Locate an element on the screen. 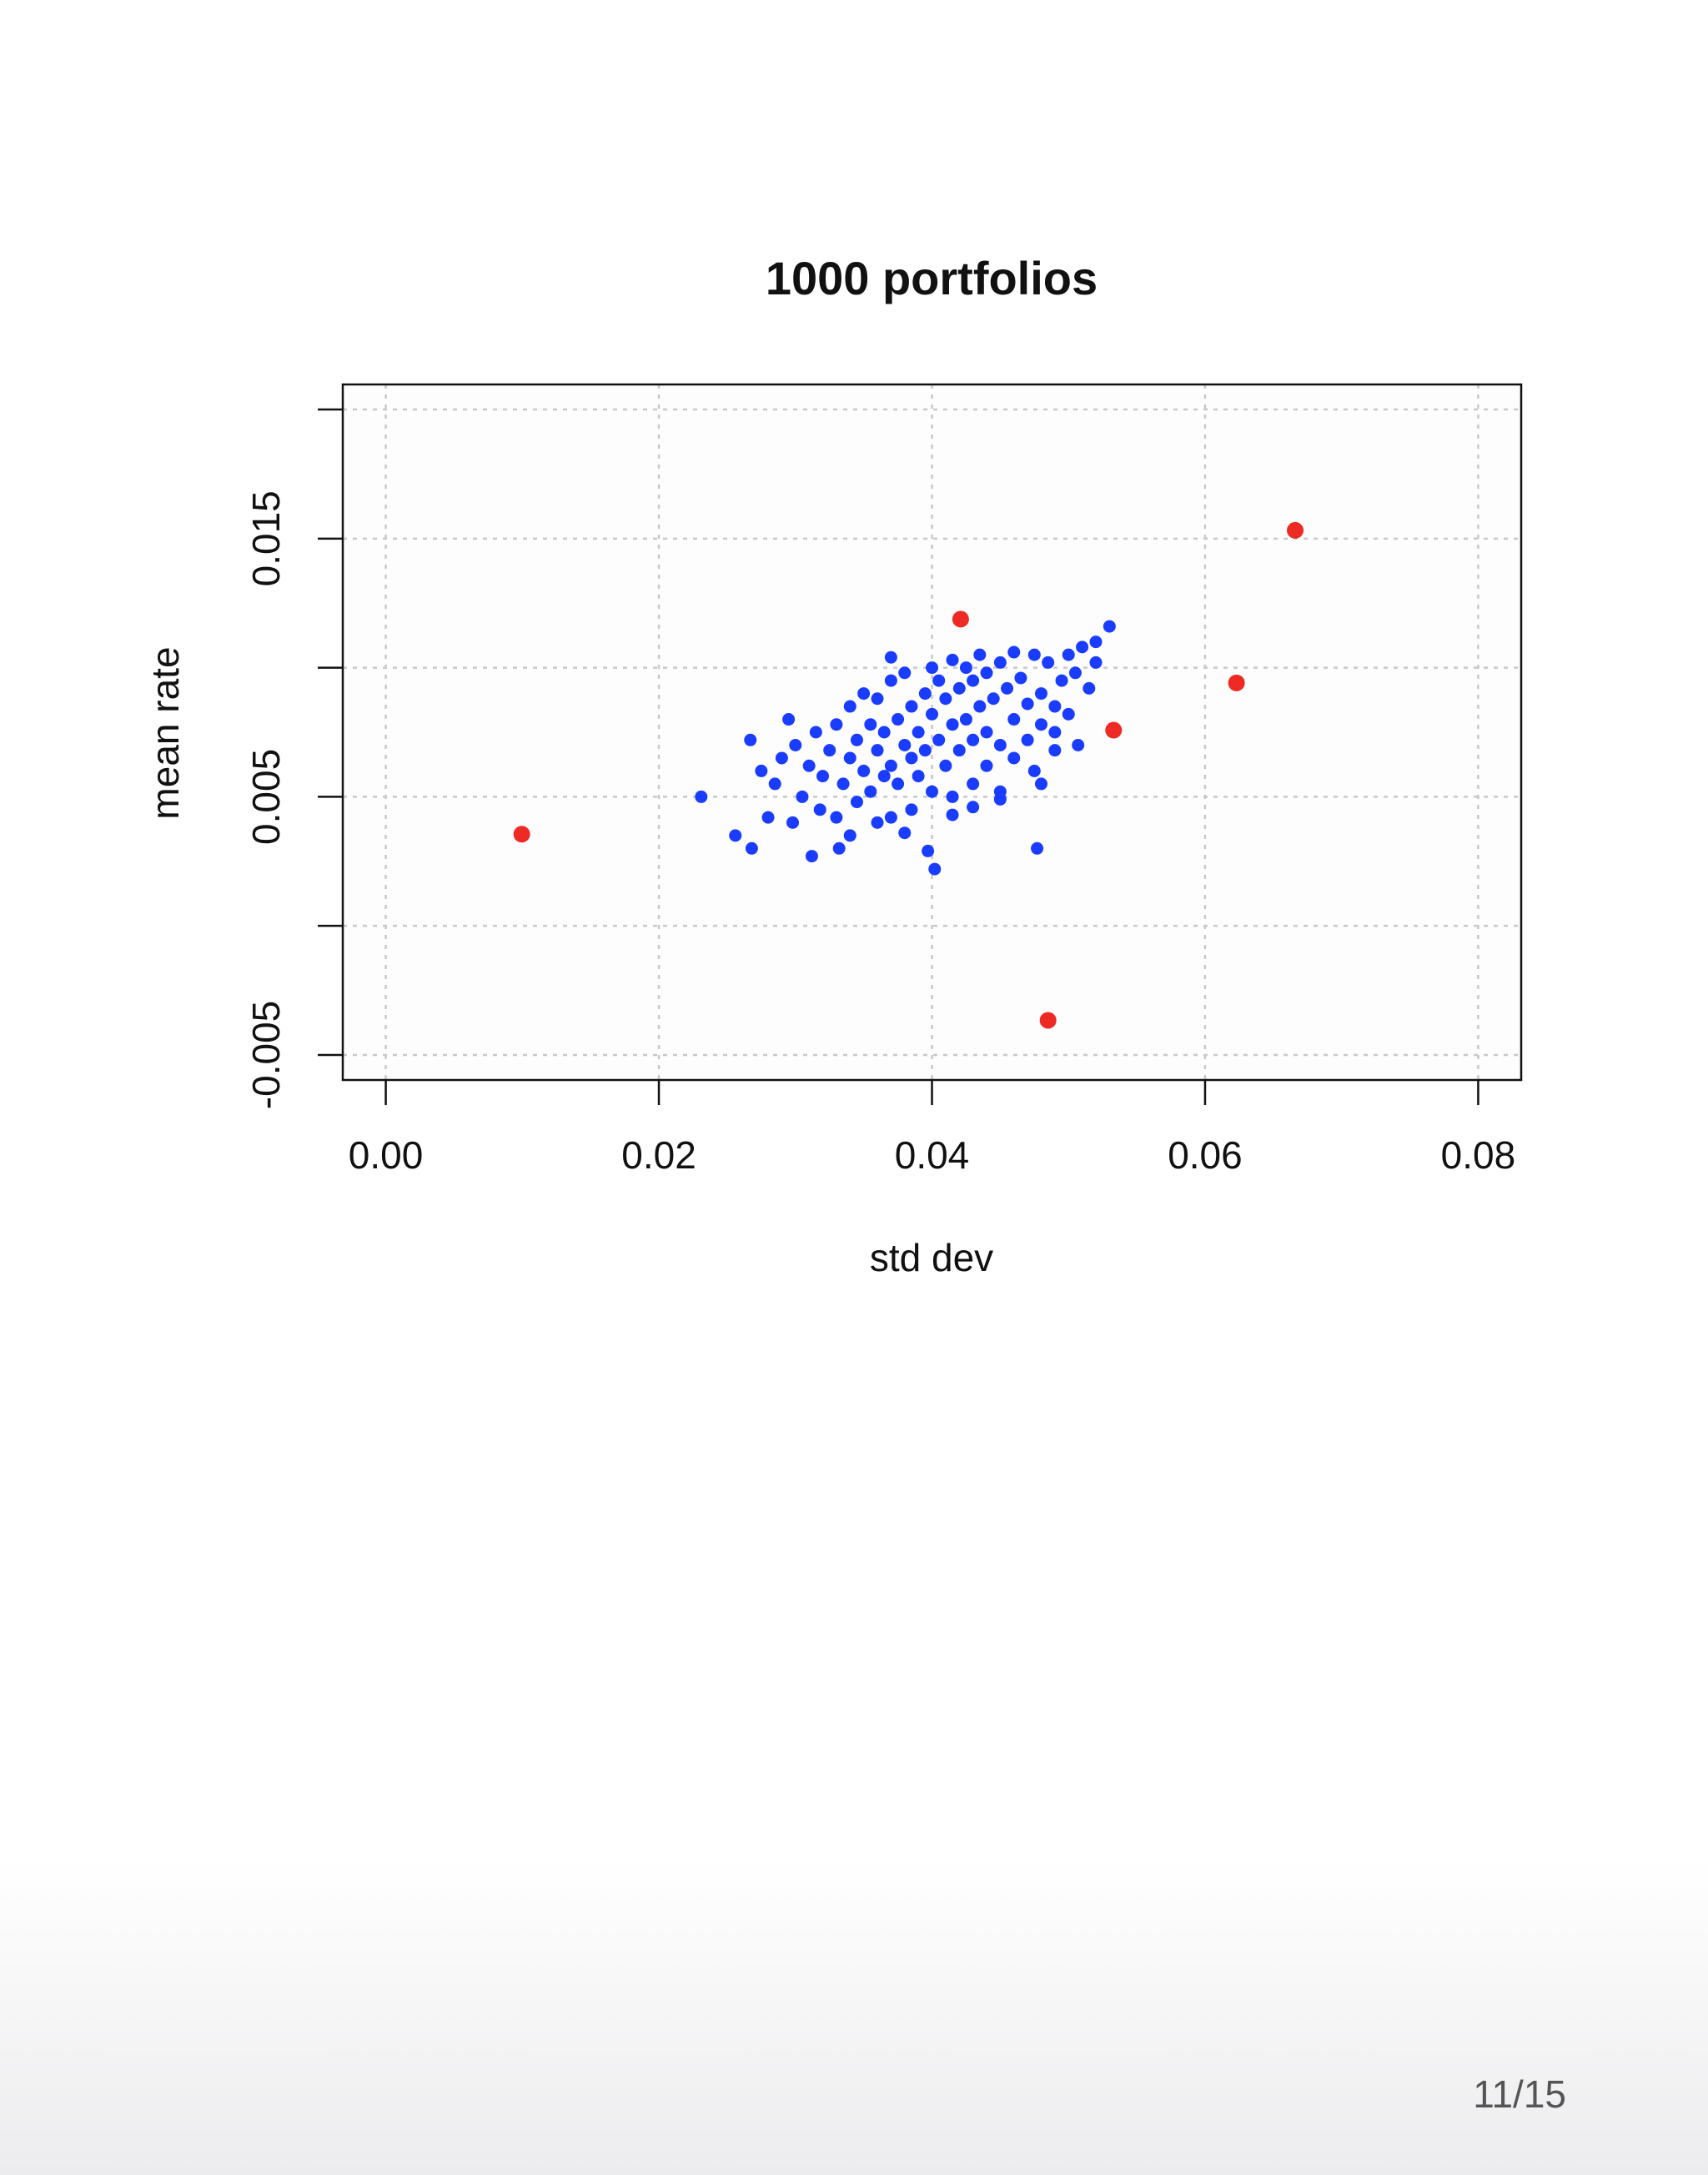 The height and width of the screenshot is (2175, 1708). y-tick-label: 0.005 is located at coordinates (266, 797).